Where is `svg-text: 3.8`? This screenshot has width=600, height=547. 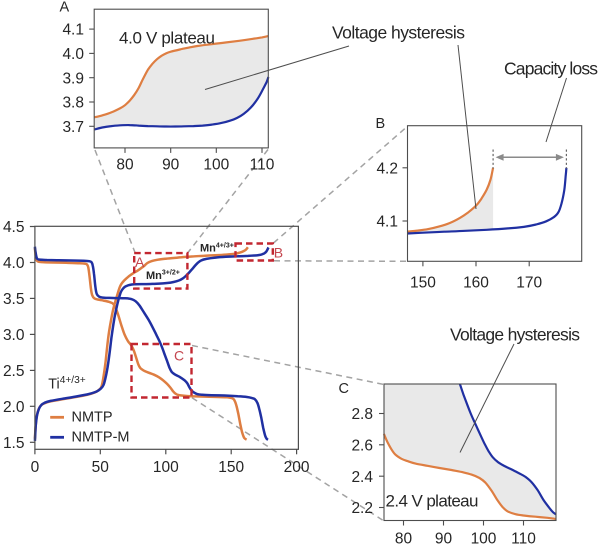
svg-text: 3.8 is located at coordinates (73, 103).